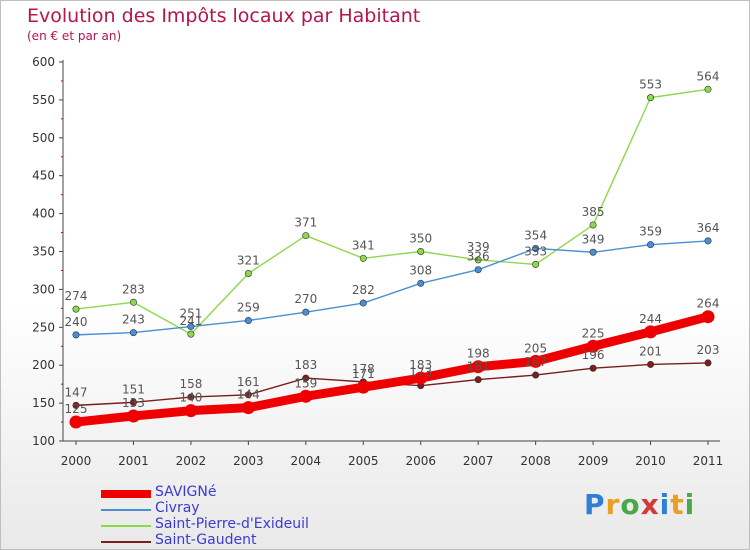 The height and width of the screenshot is (550, 750). What do you see at coordinates (232, 524) in the screenshot?
I see `legend-label: Saint-Pierre-d'Exideuil` at bounding box center [232, 524].